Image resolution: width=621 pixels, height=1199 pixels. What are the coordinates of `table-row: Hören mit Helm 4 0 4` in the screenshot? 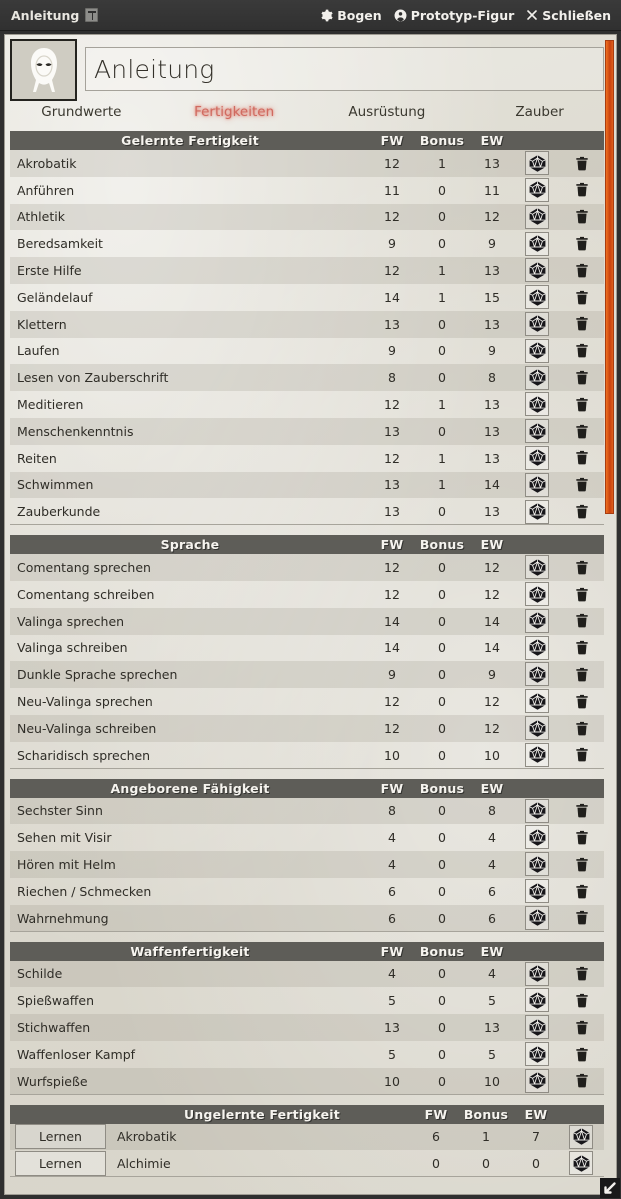 It's located at (307, 864).